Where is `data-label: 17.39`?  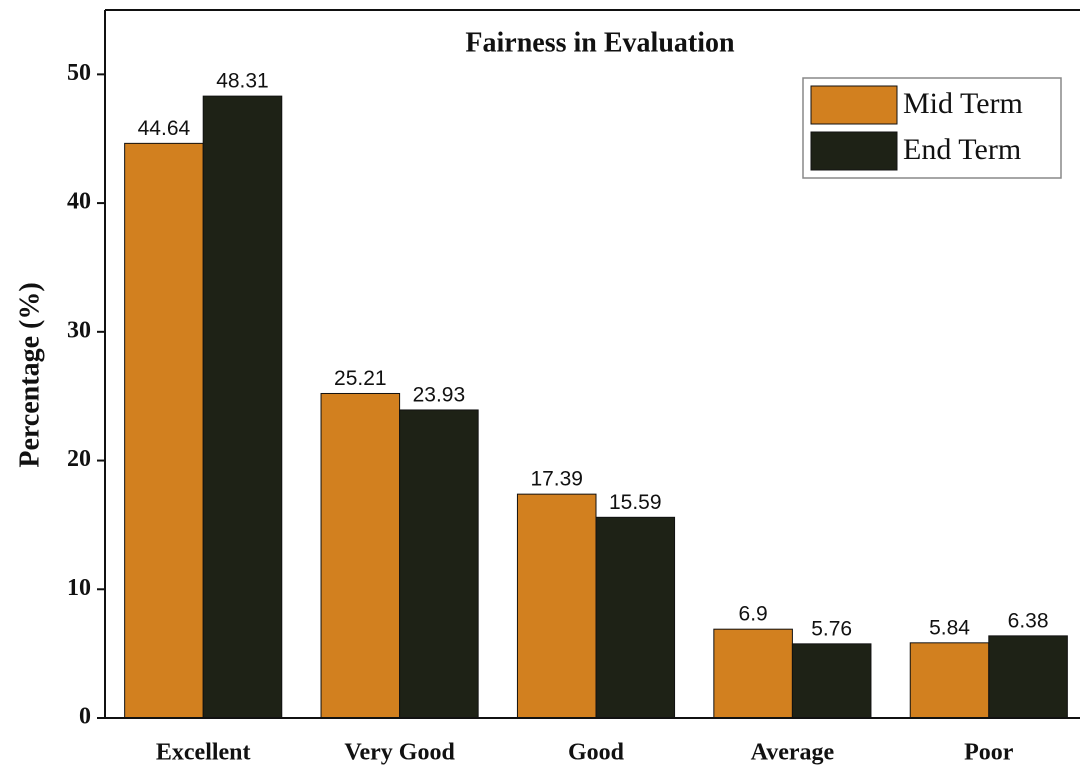 data-label: 17.39 is located at coordinates (556, 479).